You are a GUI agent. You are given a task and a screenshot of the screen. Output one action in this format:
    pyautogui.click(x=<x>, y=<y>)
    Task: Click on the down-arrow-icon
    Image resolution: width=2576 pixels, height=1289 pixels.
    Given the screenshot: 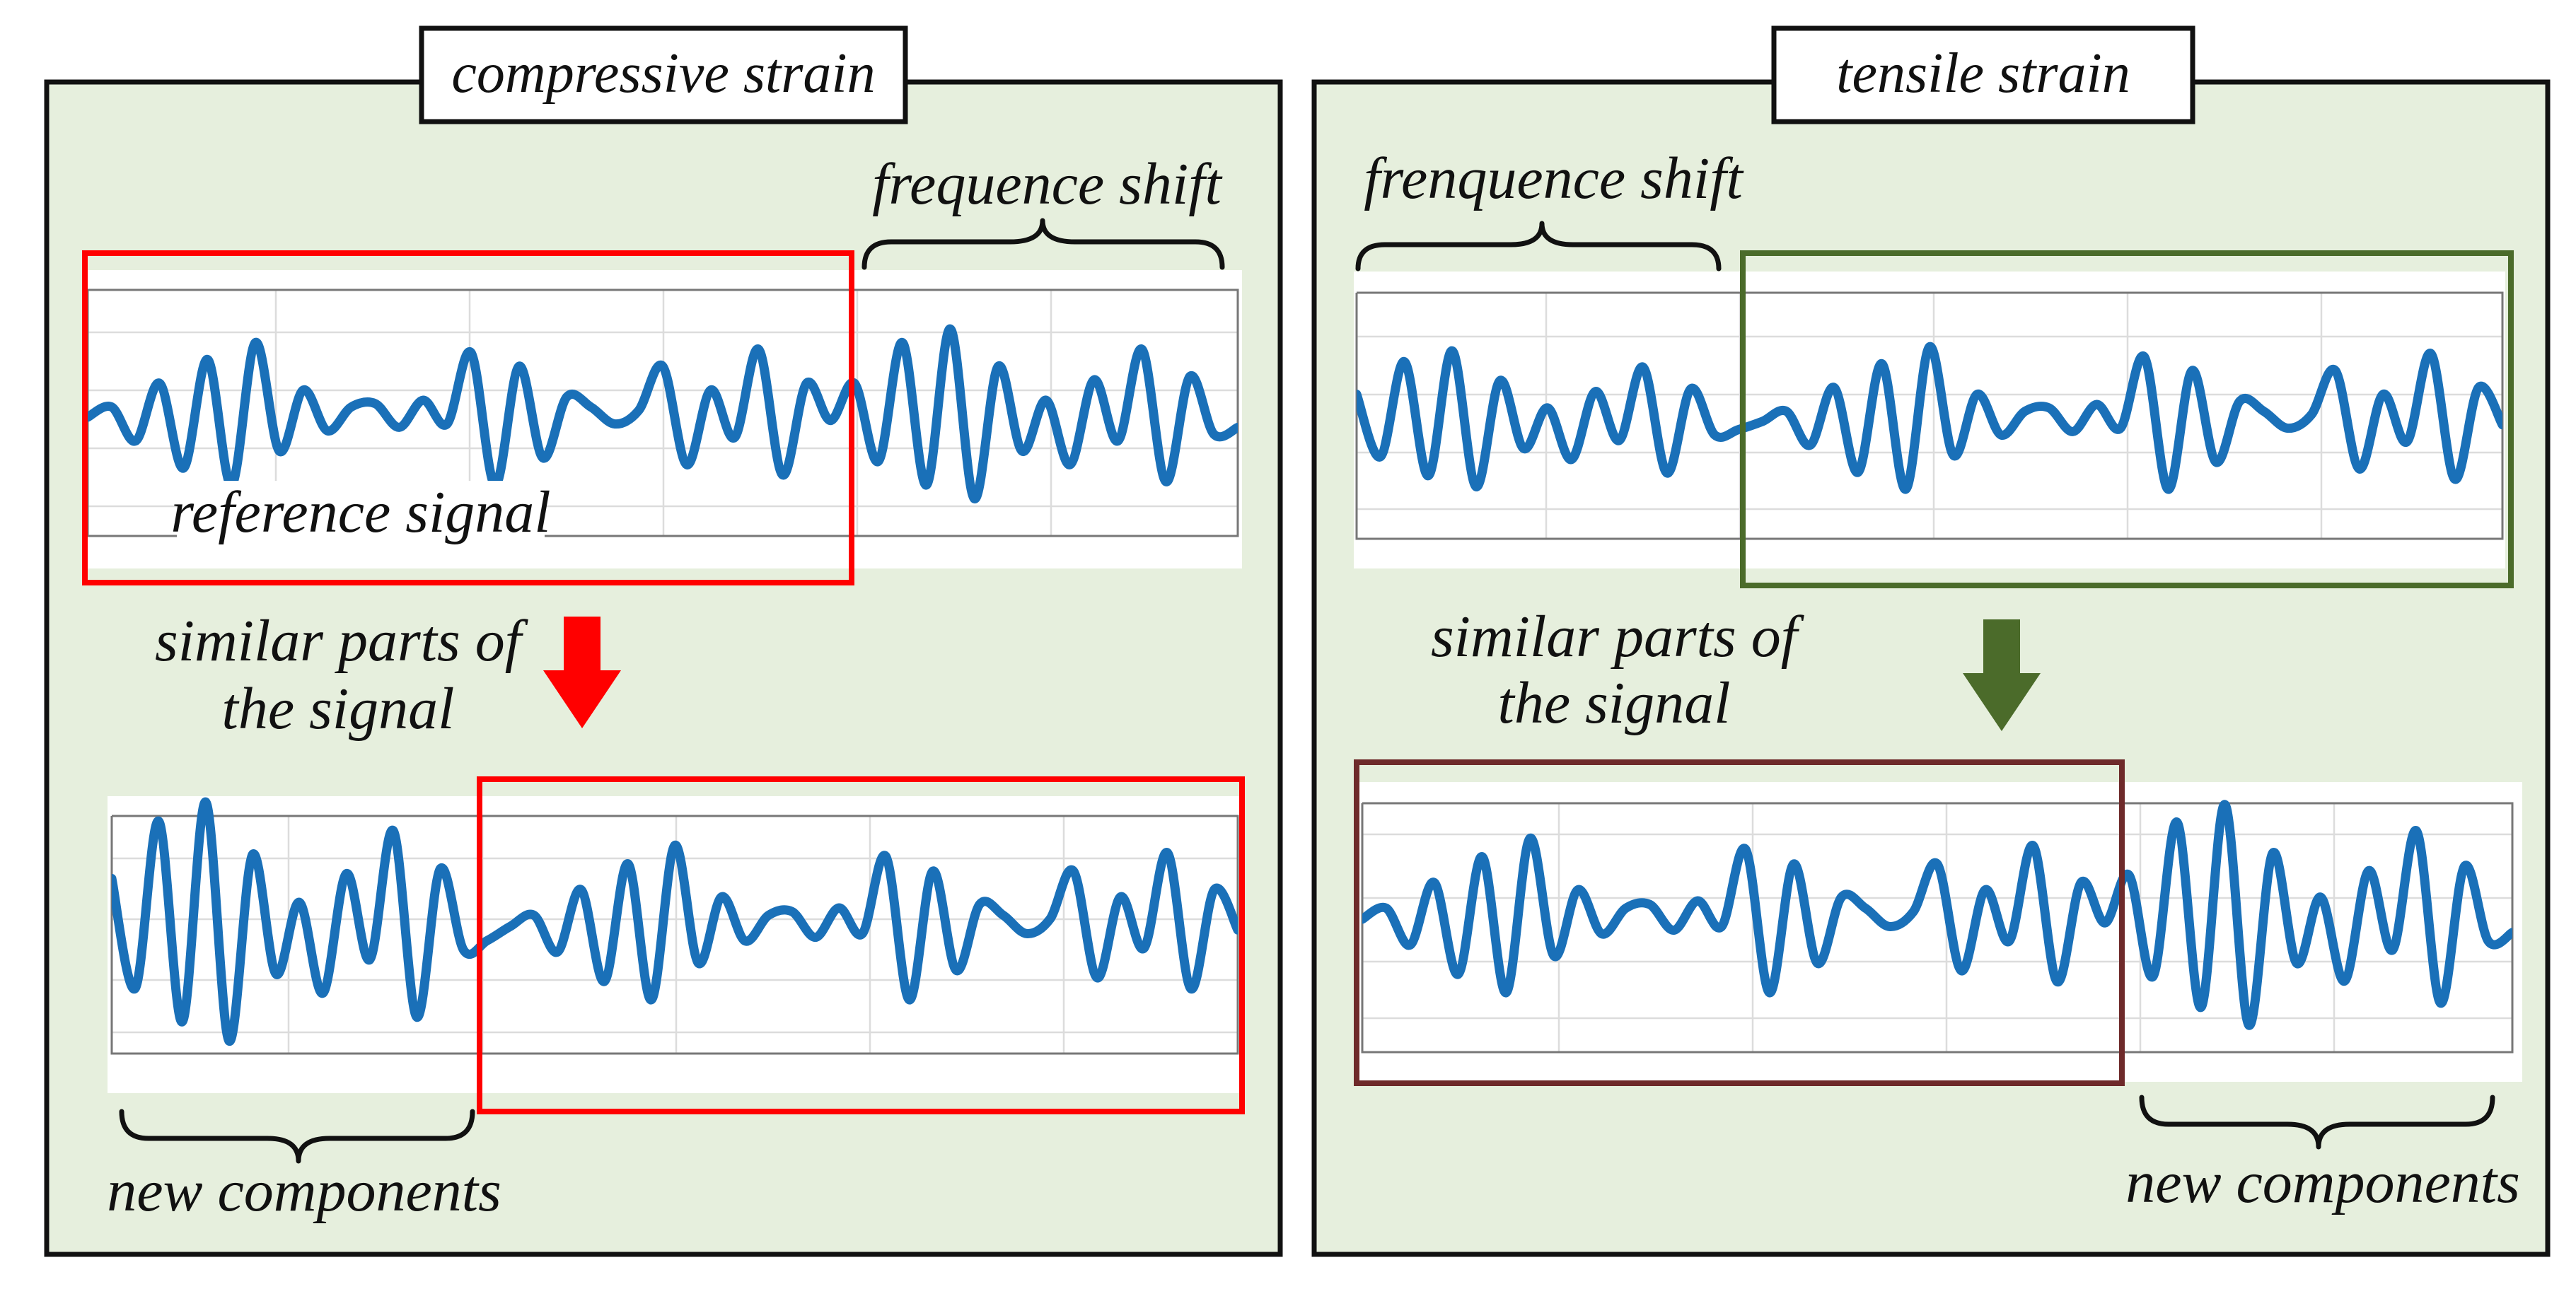 What is the action you would take?
    pyautogui.click(x=582, y=673)
    